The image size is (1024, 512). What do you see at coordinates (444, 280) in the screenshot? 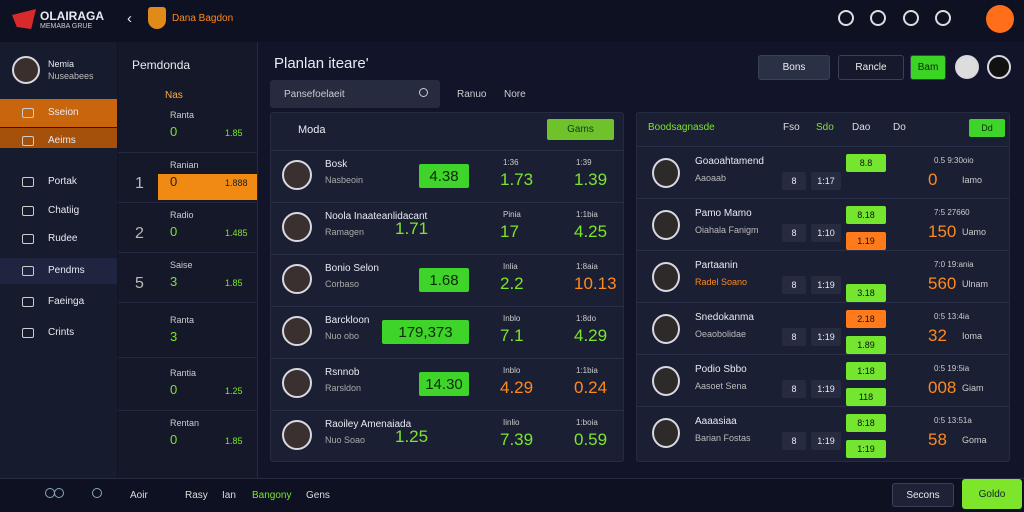
I see `odds-box: 1.68` at bounding box center [444, 280].